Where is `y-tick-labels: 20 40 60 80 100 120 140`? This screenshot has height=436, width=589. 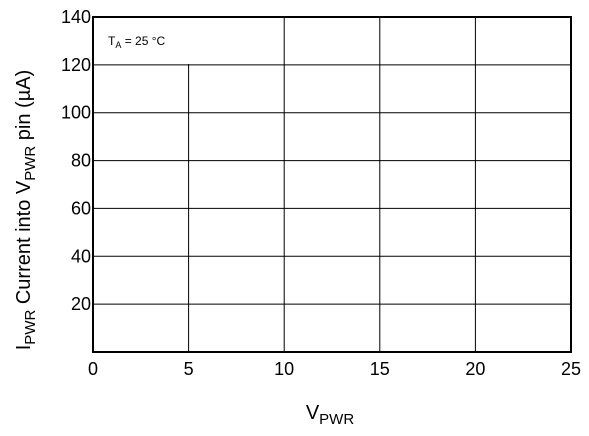
y-tick-labels: 20 40 60 80 100 120 140 is located at coordinates (76, 160).